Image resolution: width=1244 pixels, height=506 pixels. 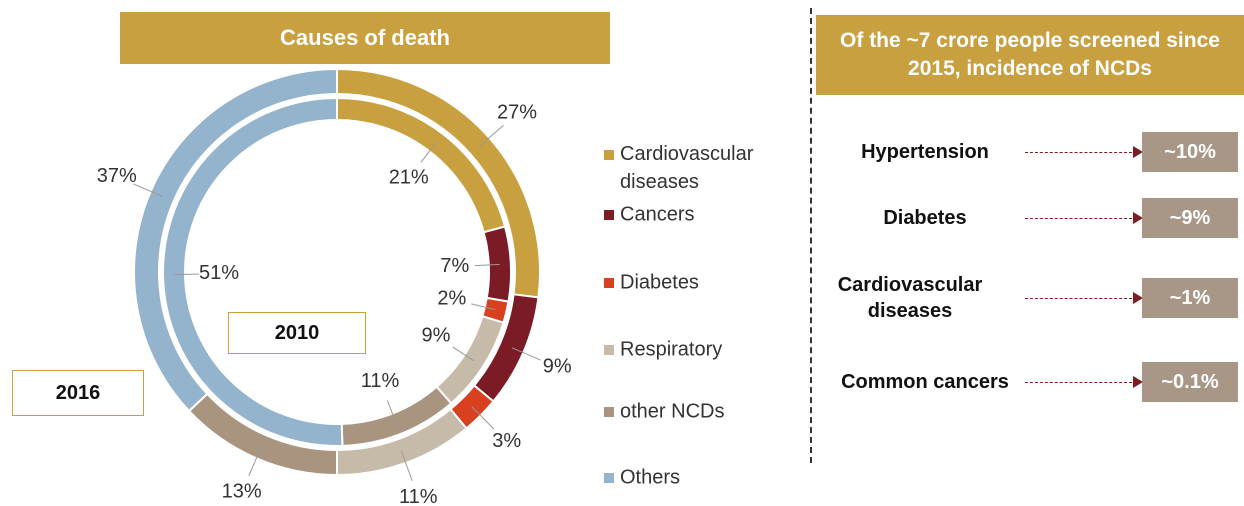 What do you see at coordinates (78, 393) in the screenshot?
I see `series-label: 2016` at bounding box center [78, 393].